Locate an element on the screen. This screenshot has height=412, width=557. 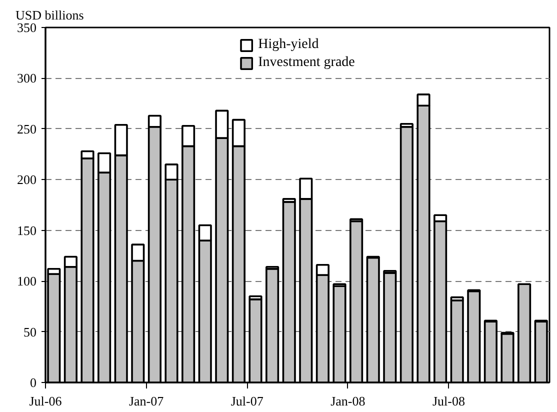
y-tick-label: 0 is located at coordinates (33, 382).